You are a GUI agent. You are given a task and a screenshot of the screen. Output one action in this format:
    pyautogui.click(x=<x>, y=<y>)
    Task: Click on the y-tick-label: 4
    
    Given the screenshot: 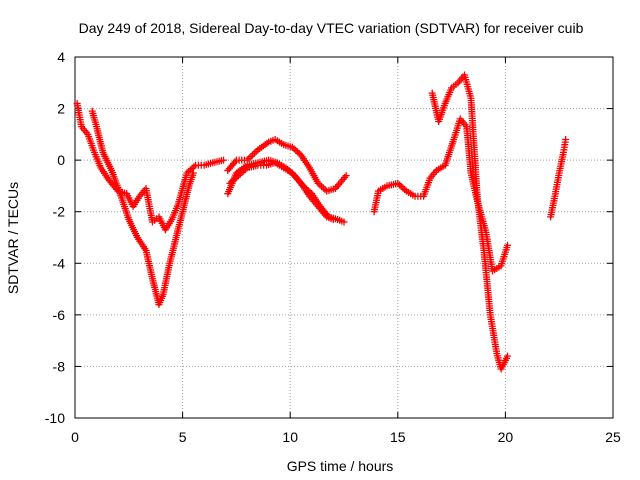 What is the action you would take?
    pyautogui.click(x=61, y=57)
    